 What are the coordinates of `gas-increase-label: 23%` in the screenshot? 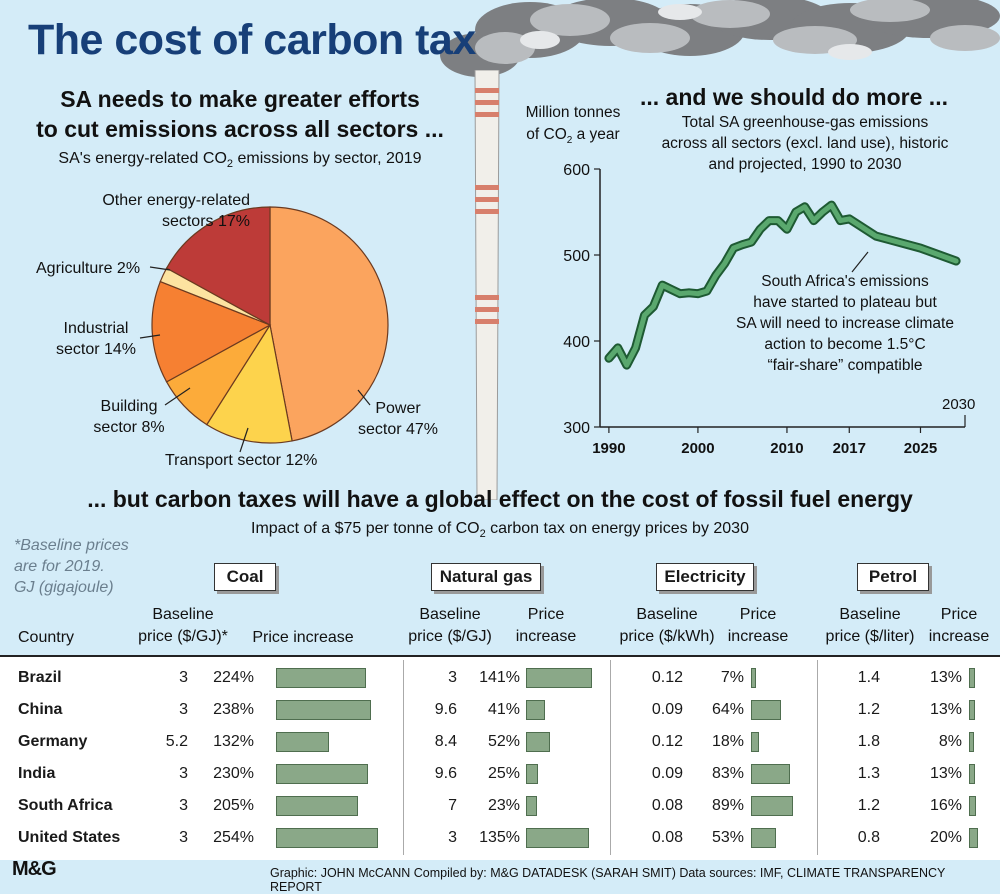 It's located at (503, 805).